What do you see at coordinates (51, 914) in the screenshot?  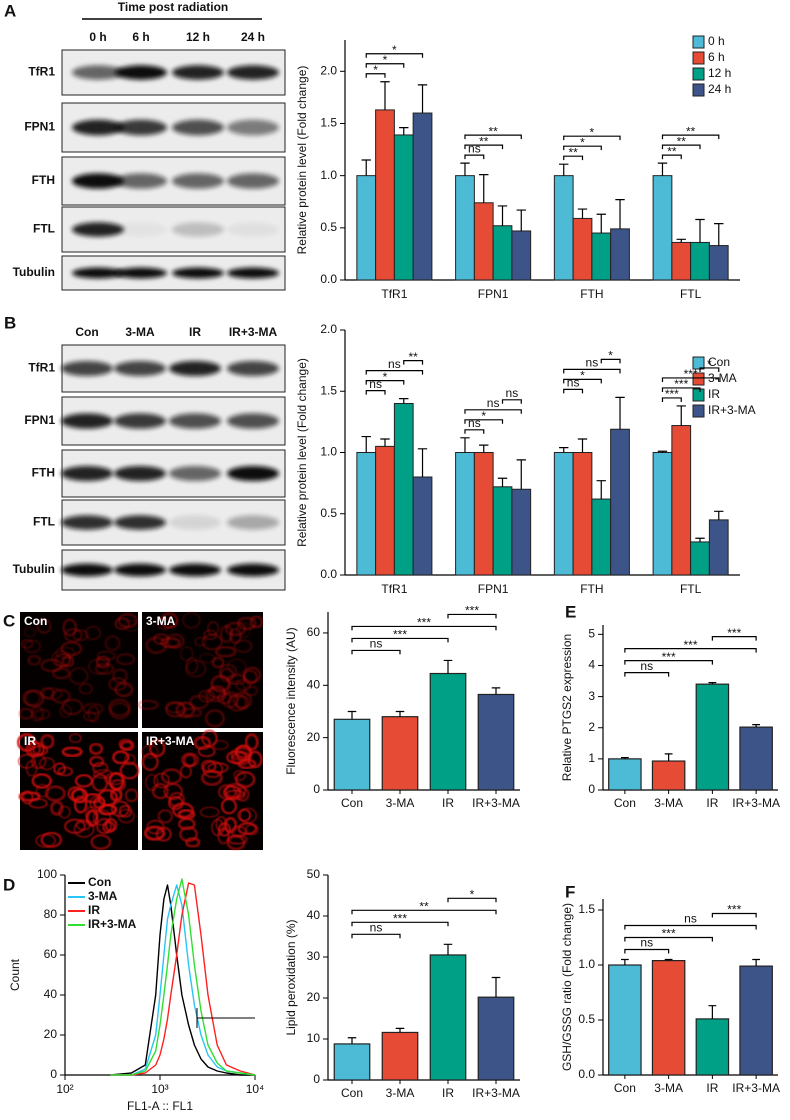 I see `y-tick-label: 80` at bounding box center [51, 914].